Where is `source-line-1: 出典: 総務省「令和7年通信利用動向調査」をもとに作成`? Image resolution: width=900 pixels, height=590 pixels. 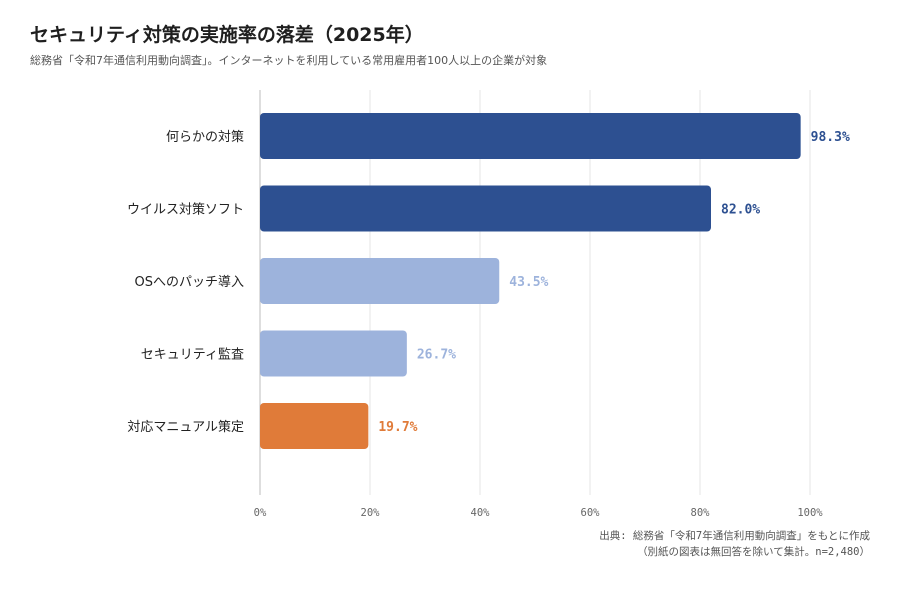 source-line-1: 出典: 総務省「令和7年通信利用動向調査」をもとに作成 is located at coordinates (734, 536).